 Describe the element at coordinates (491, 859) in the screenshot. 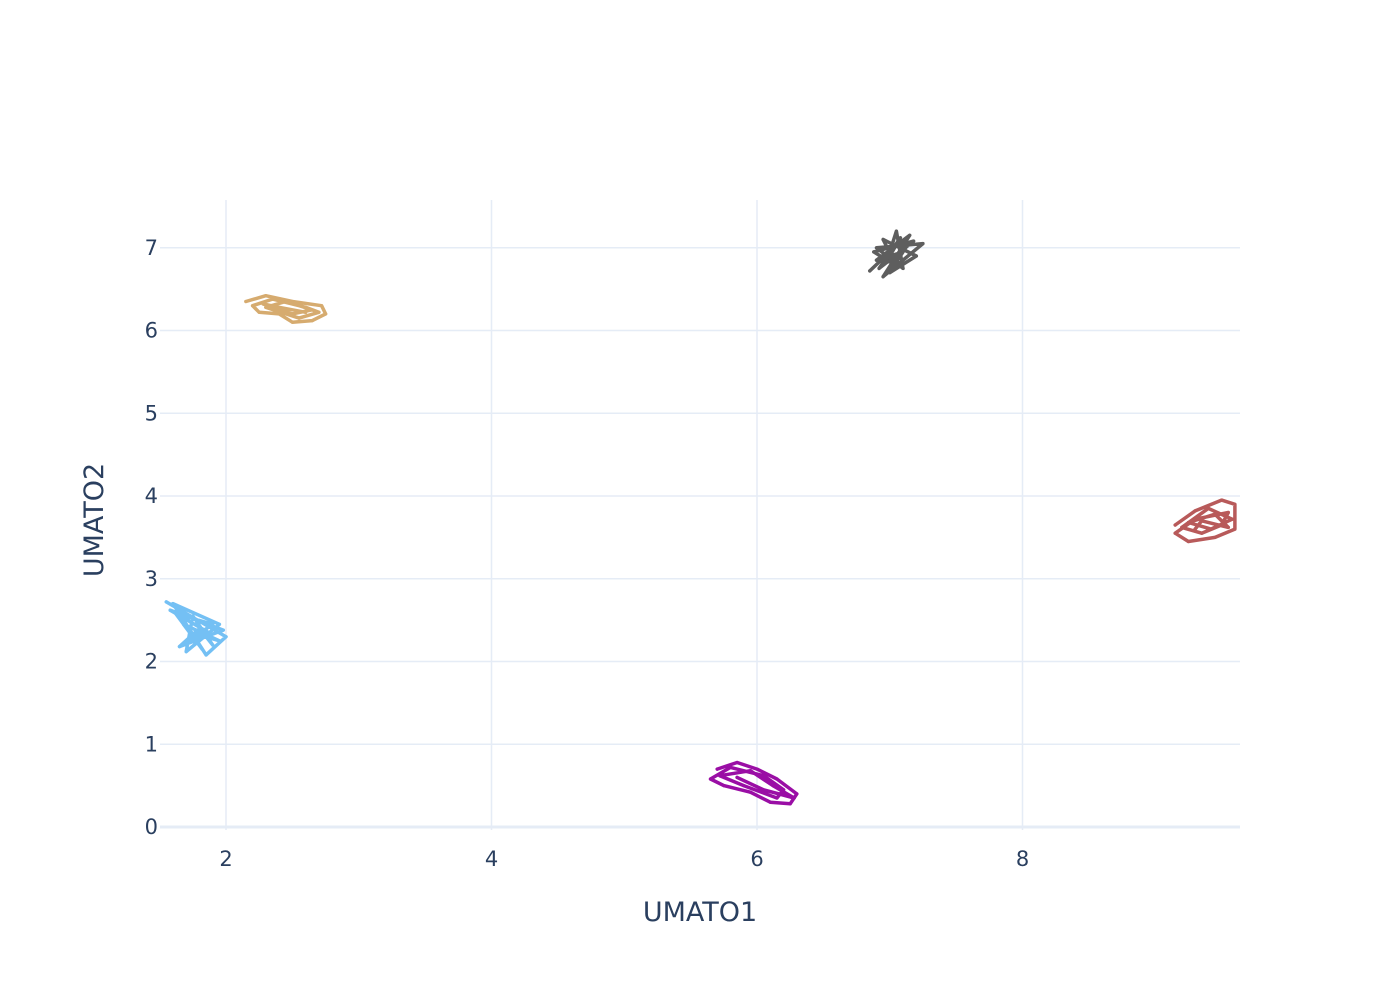

I see `x-tick-label: 4` at that location.